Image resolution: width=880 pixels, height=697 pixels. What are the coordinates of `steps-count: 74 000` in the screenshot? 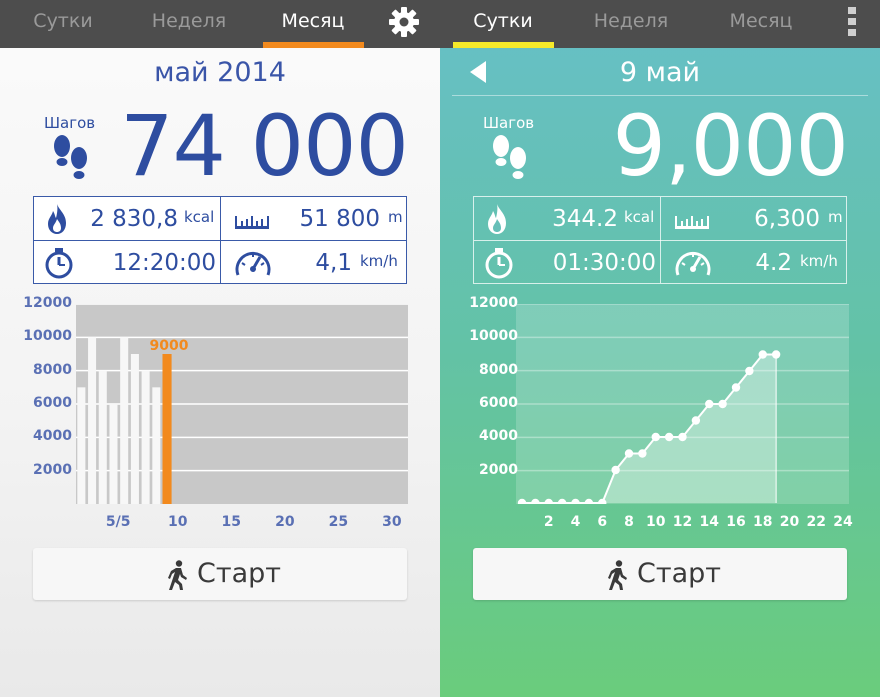 It's located at (264, 146).